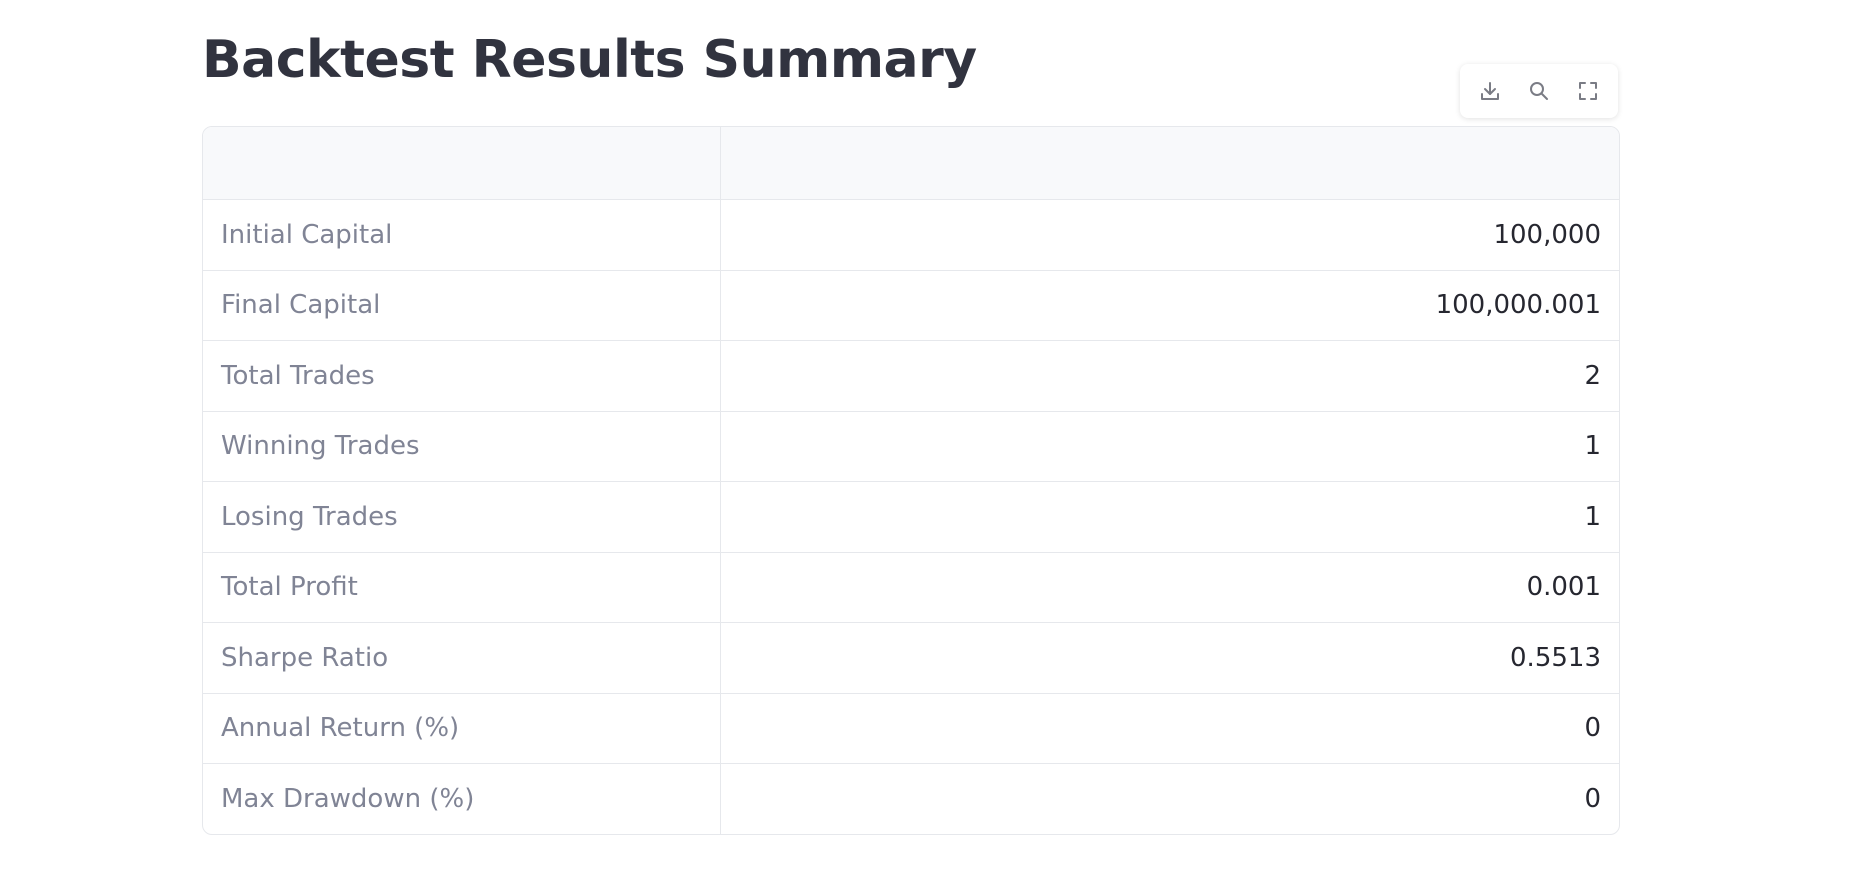 The image size is (1850, 888). Describe the element at coordinates (1169, 587) in the screenshot. I see `row-value: 0.001` at that location.